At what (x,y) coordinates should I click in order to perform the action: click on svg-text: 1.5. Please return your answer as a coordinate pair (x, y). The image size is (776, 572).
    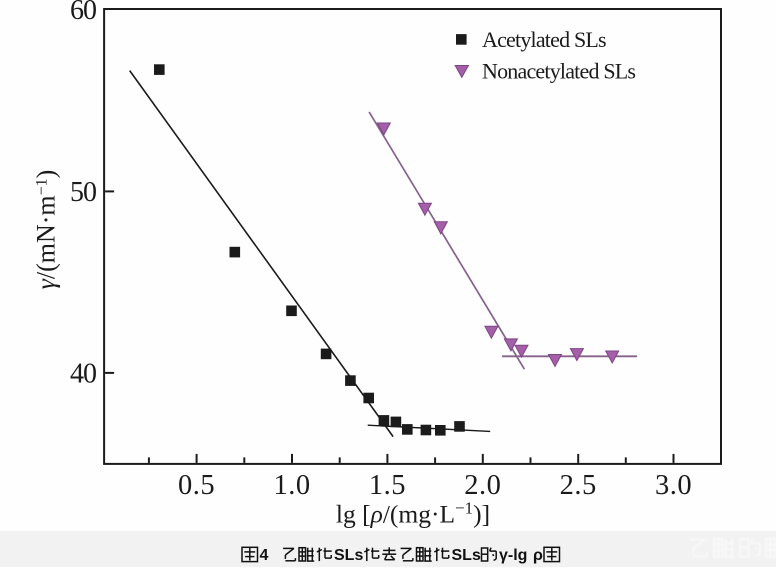
    Looking at the image, I should click on (387, 485).